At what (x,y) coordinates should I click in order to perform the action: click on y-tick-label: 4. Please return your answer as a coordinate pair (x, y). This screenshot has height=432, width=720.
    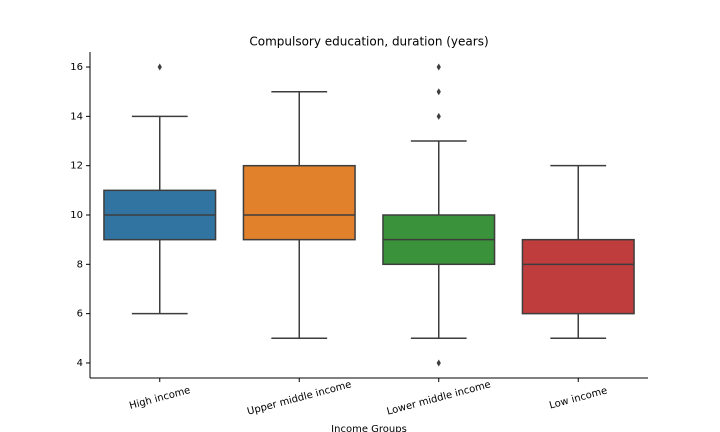
    Looking at the image, I should click on (80, 363).